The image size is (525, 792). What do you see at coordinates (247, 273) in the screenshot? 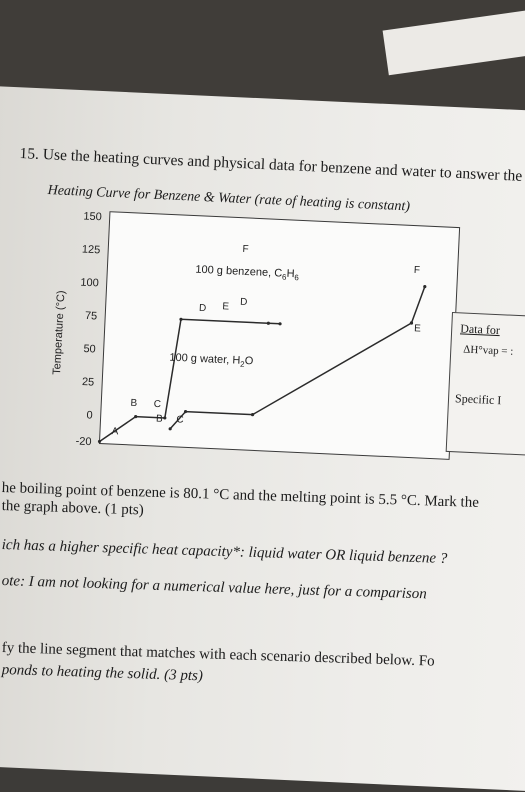
I see `benzene-label: 100 g benzene, C6H6` at bounding box center [247, 273].